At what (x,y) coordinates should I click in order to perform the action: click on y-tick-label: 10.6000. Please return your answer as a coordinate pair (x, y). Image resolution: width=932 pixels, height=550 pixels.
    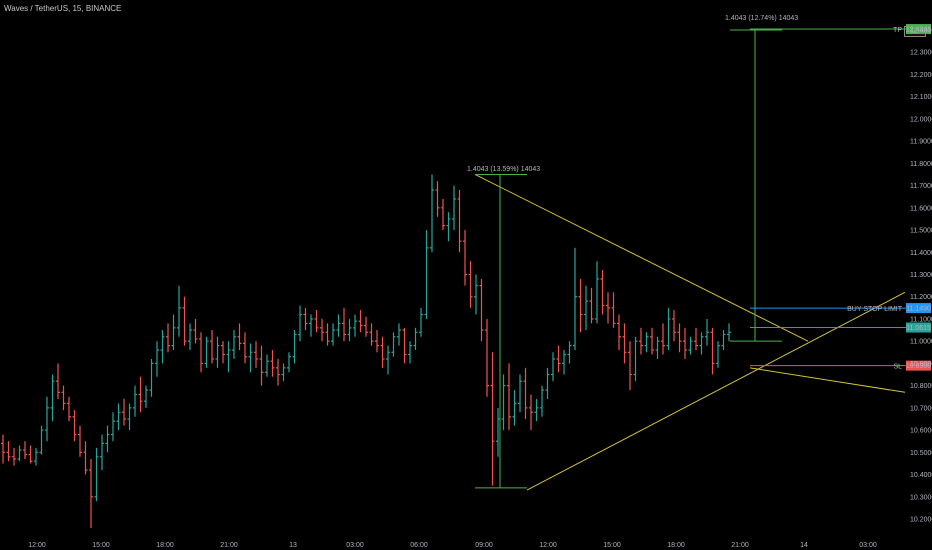
    Looking at the image, I should click on (921, 431).